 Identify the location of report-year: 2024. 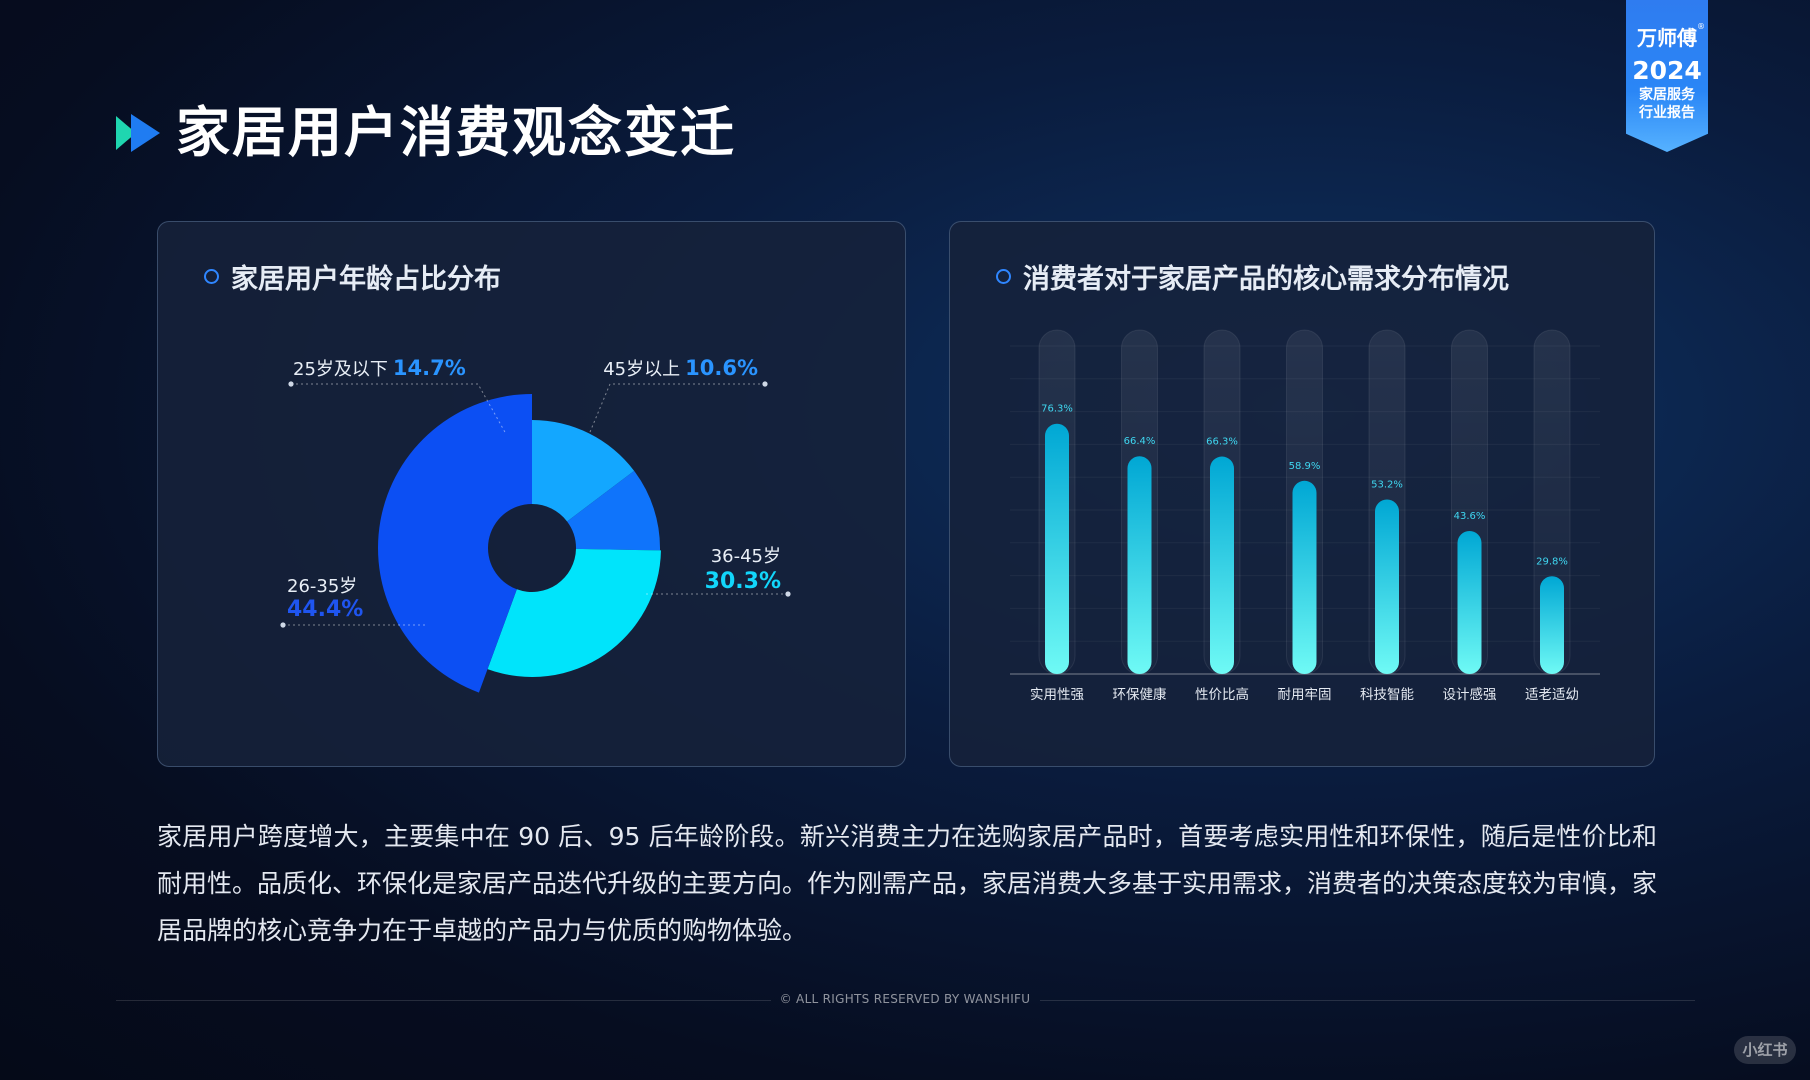
(1667, 70).